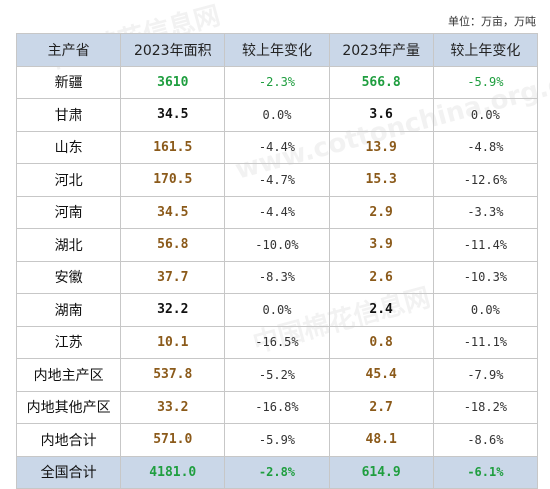 Image resolution: width=550 pixels, height=489 pixels. What do you see at coordinates (381, 277) in the screenshot?
I see `production-cell: 2.6` at bounding box center [381, 277].